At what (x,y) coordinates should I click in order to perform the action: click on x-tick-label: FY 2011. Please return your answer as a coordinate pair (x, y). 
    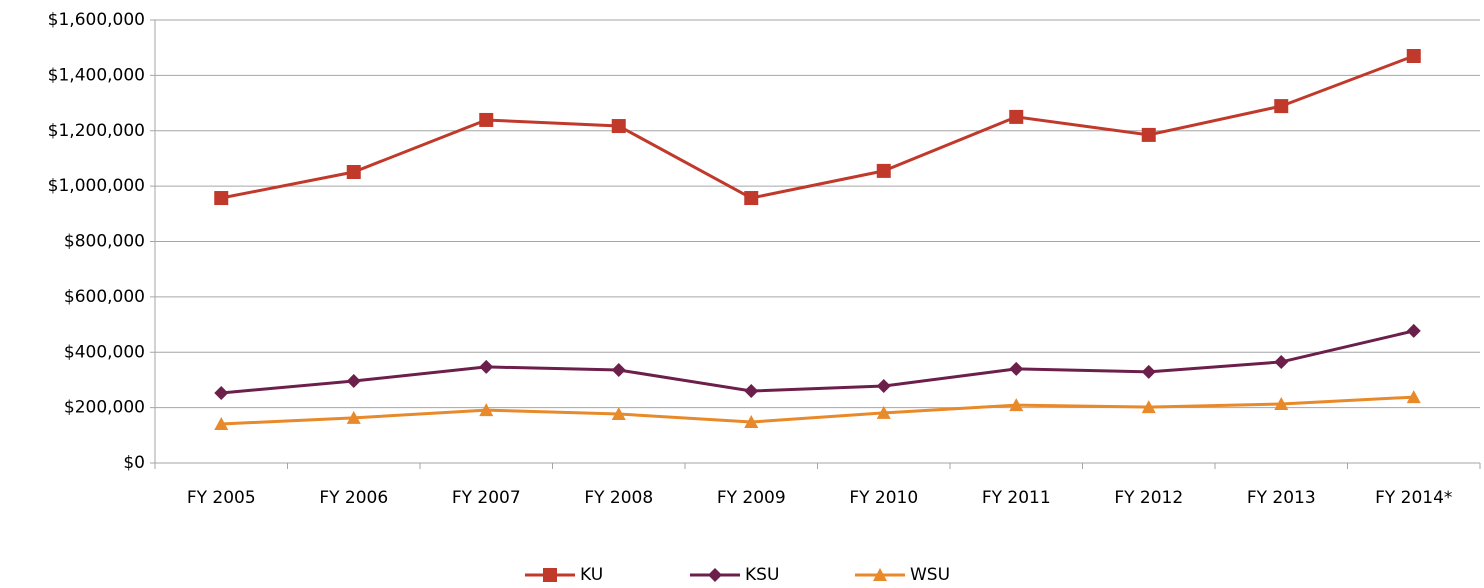
    Looking at the image, I should click on (1016, 498).